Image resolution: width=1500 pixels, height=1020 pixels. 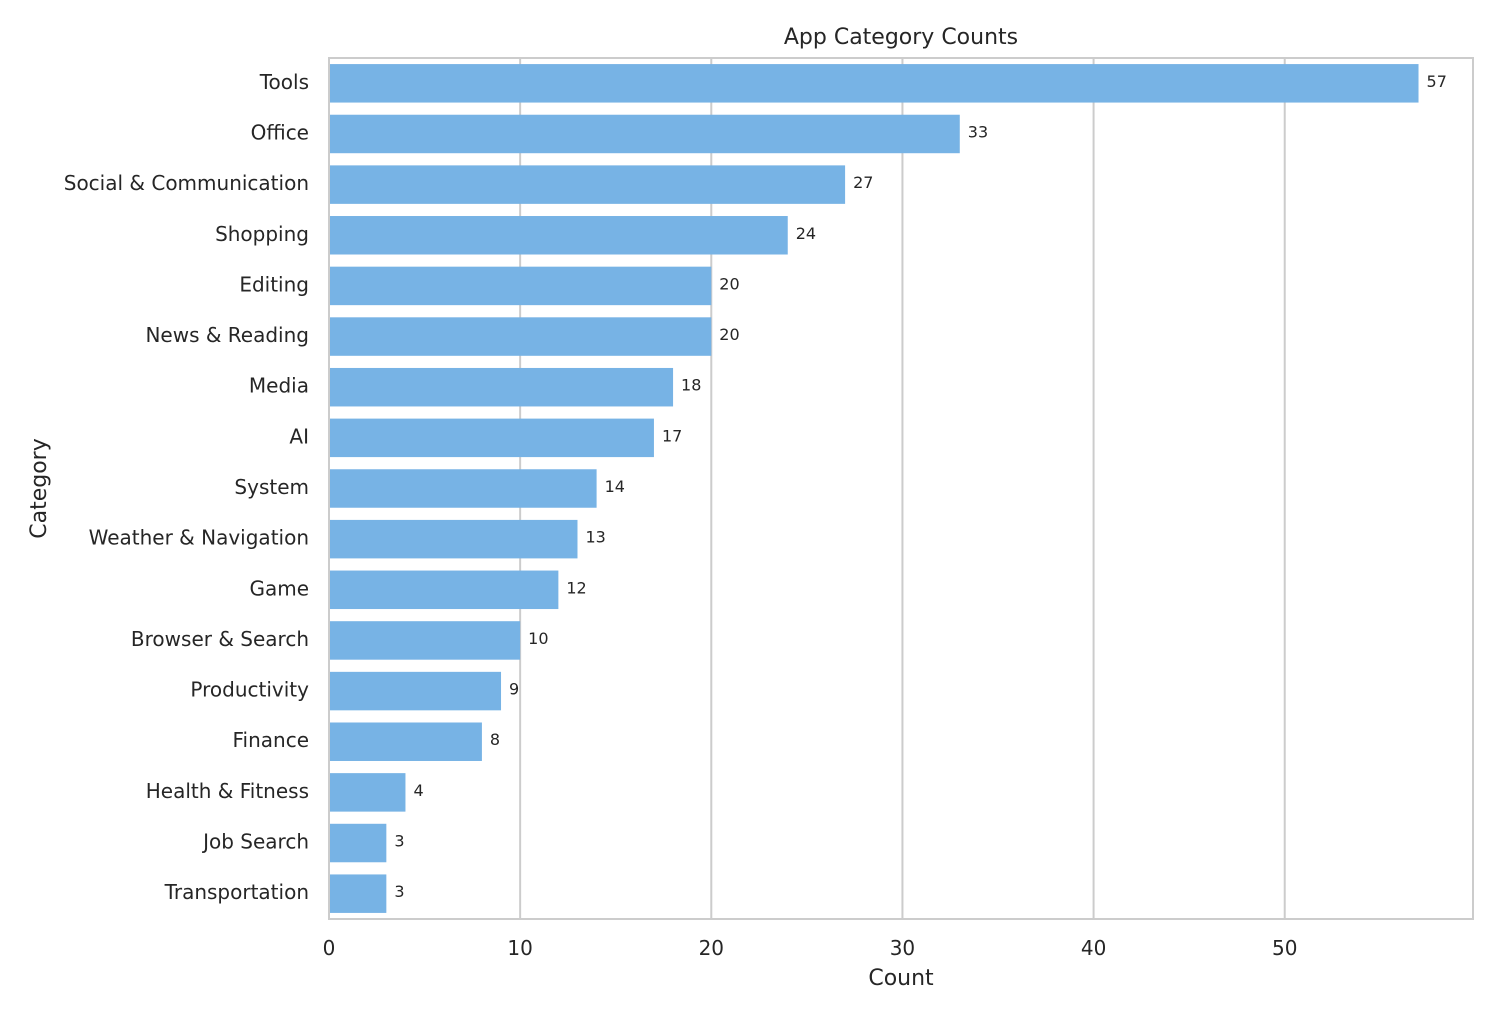 What do you see at coordinates (538, 638) in the screenshot?
I see `data-label: 10` at bounding box center [538, 638].